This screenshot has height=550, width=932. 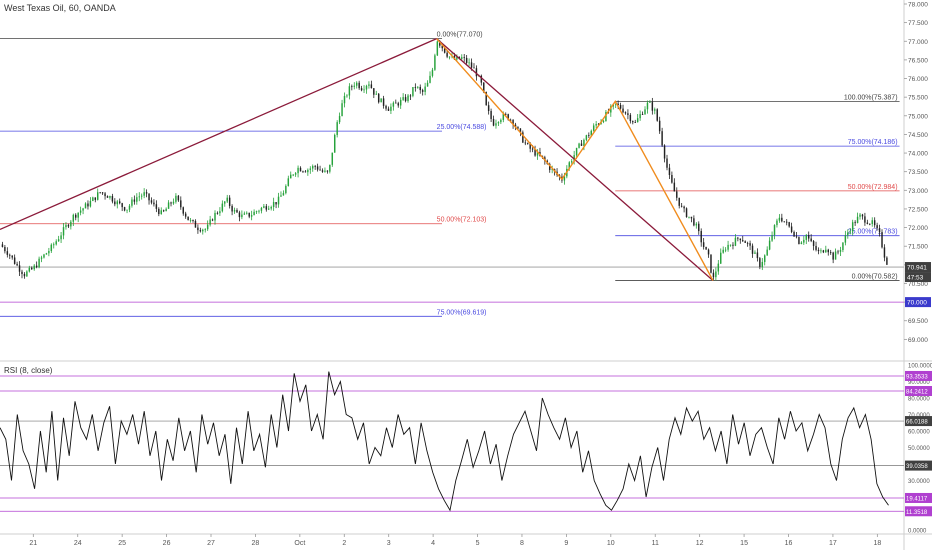 I want to click on fib-level-label: 25.00%(71.783), so click(x=873, y=232).